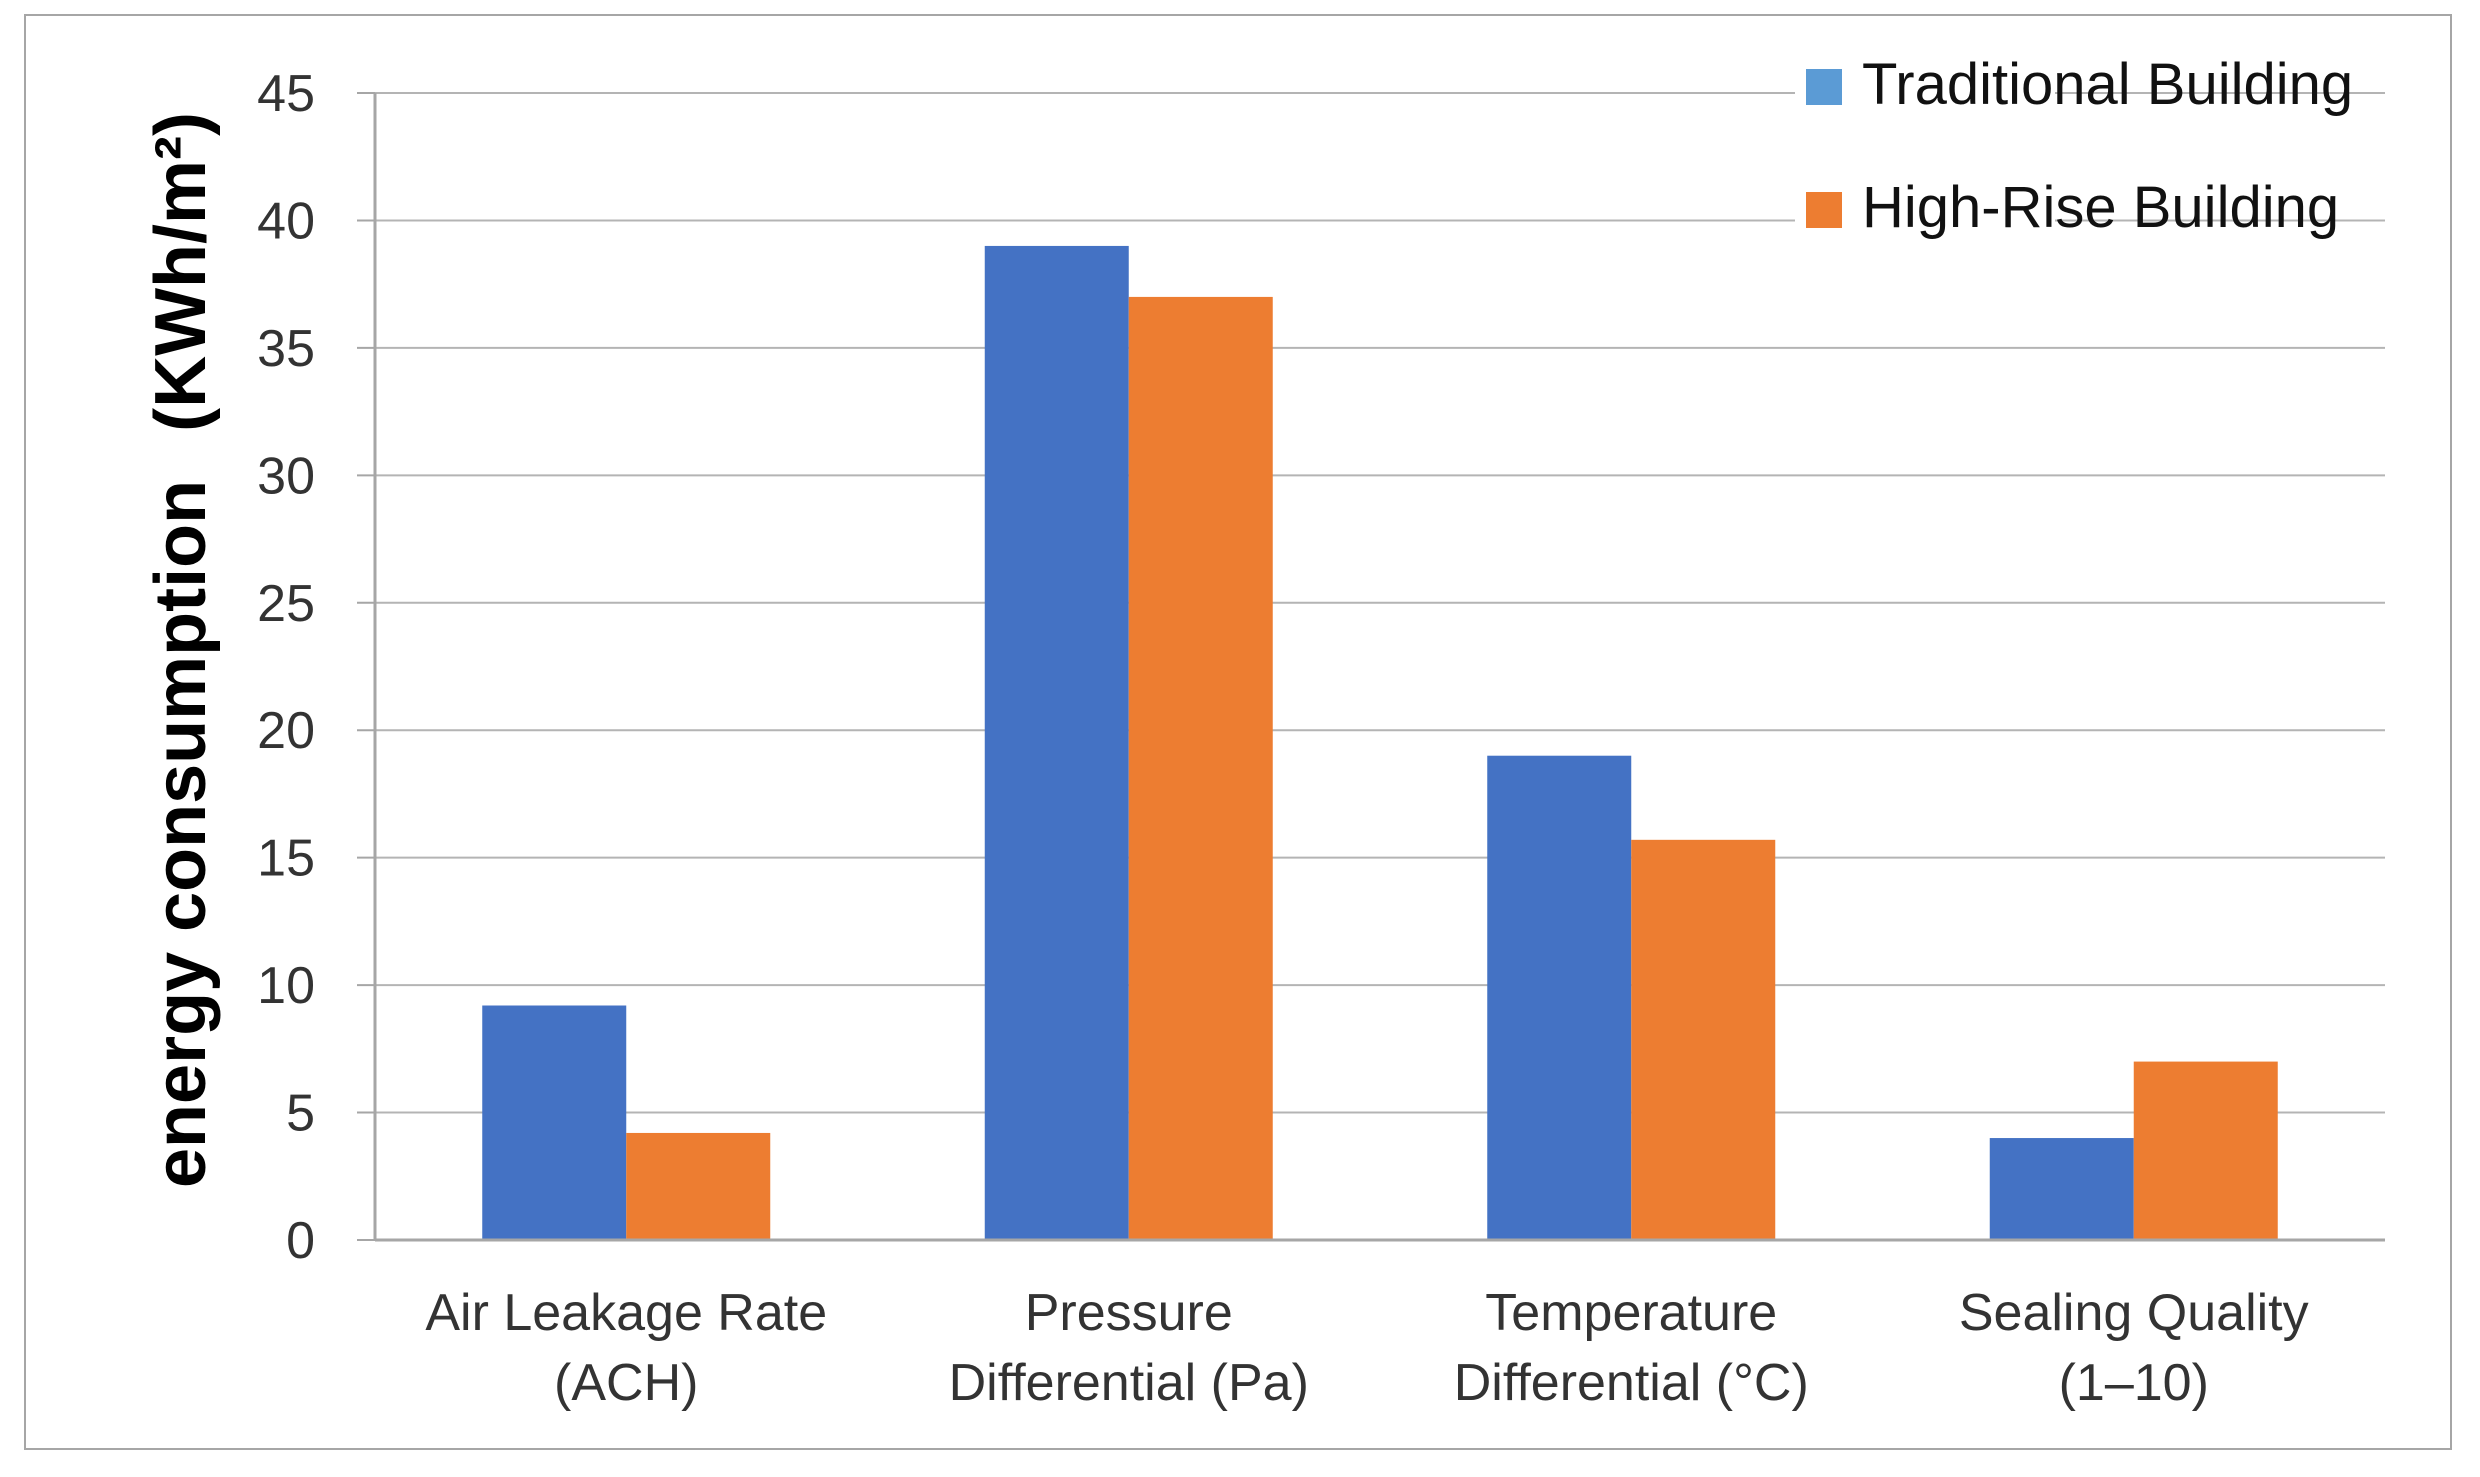 Image resolution: width=2480 pixels, height=1477 pixels. Describe the element at coordinates (2107, 84) in the screenshot. I see `legend-label: Traditional Building` at that location.